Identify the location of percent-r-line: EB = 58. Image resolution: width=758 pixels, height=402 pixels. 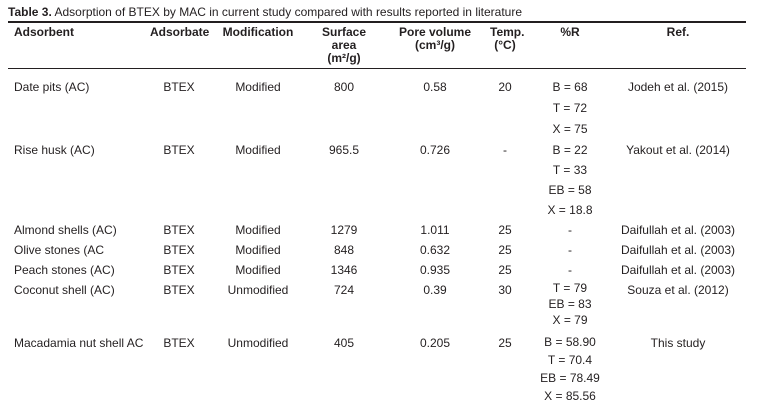
(570, 190).